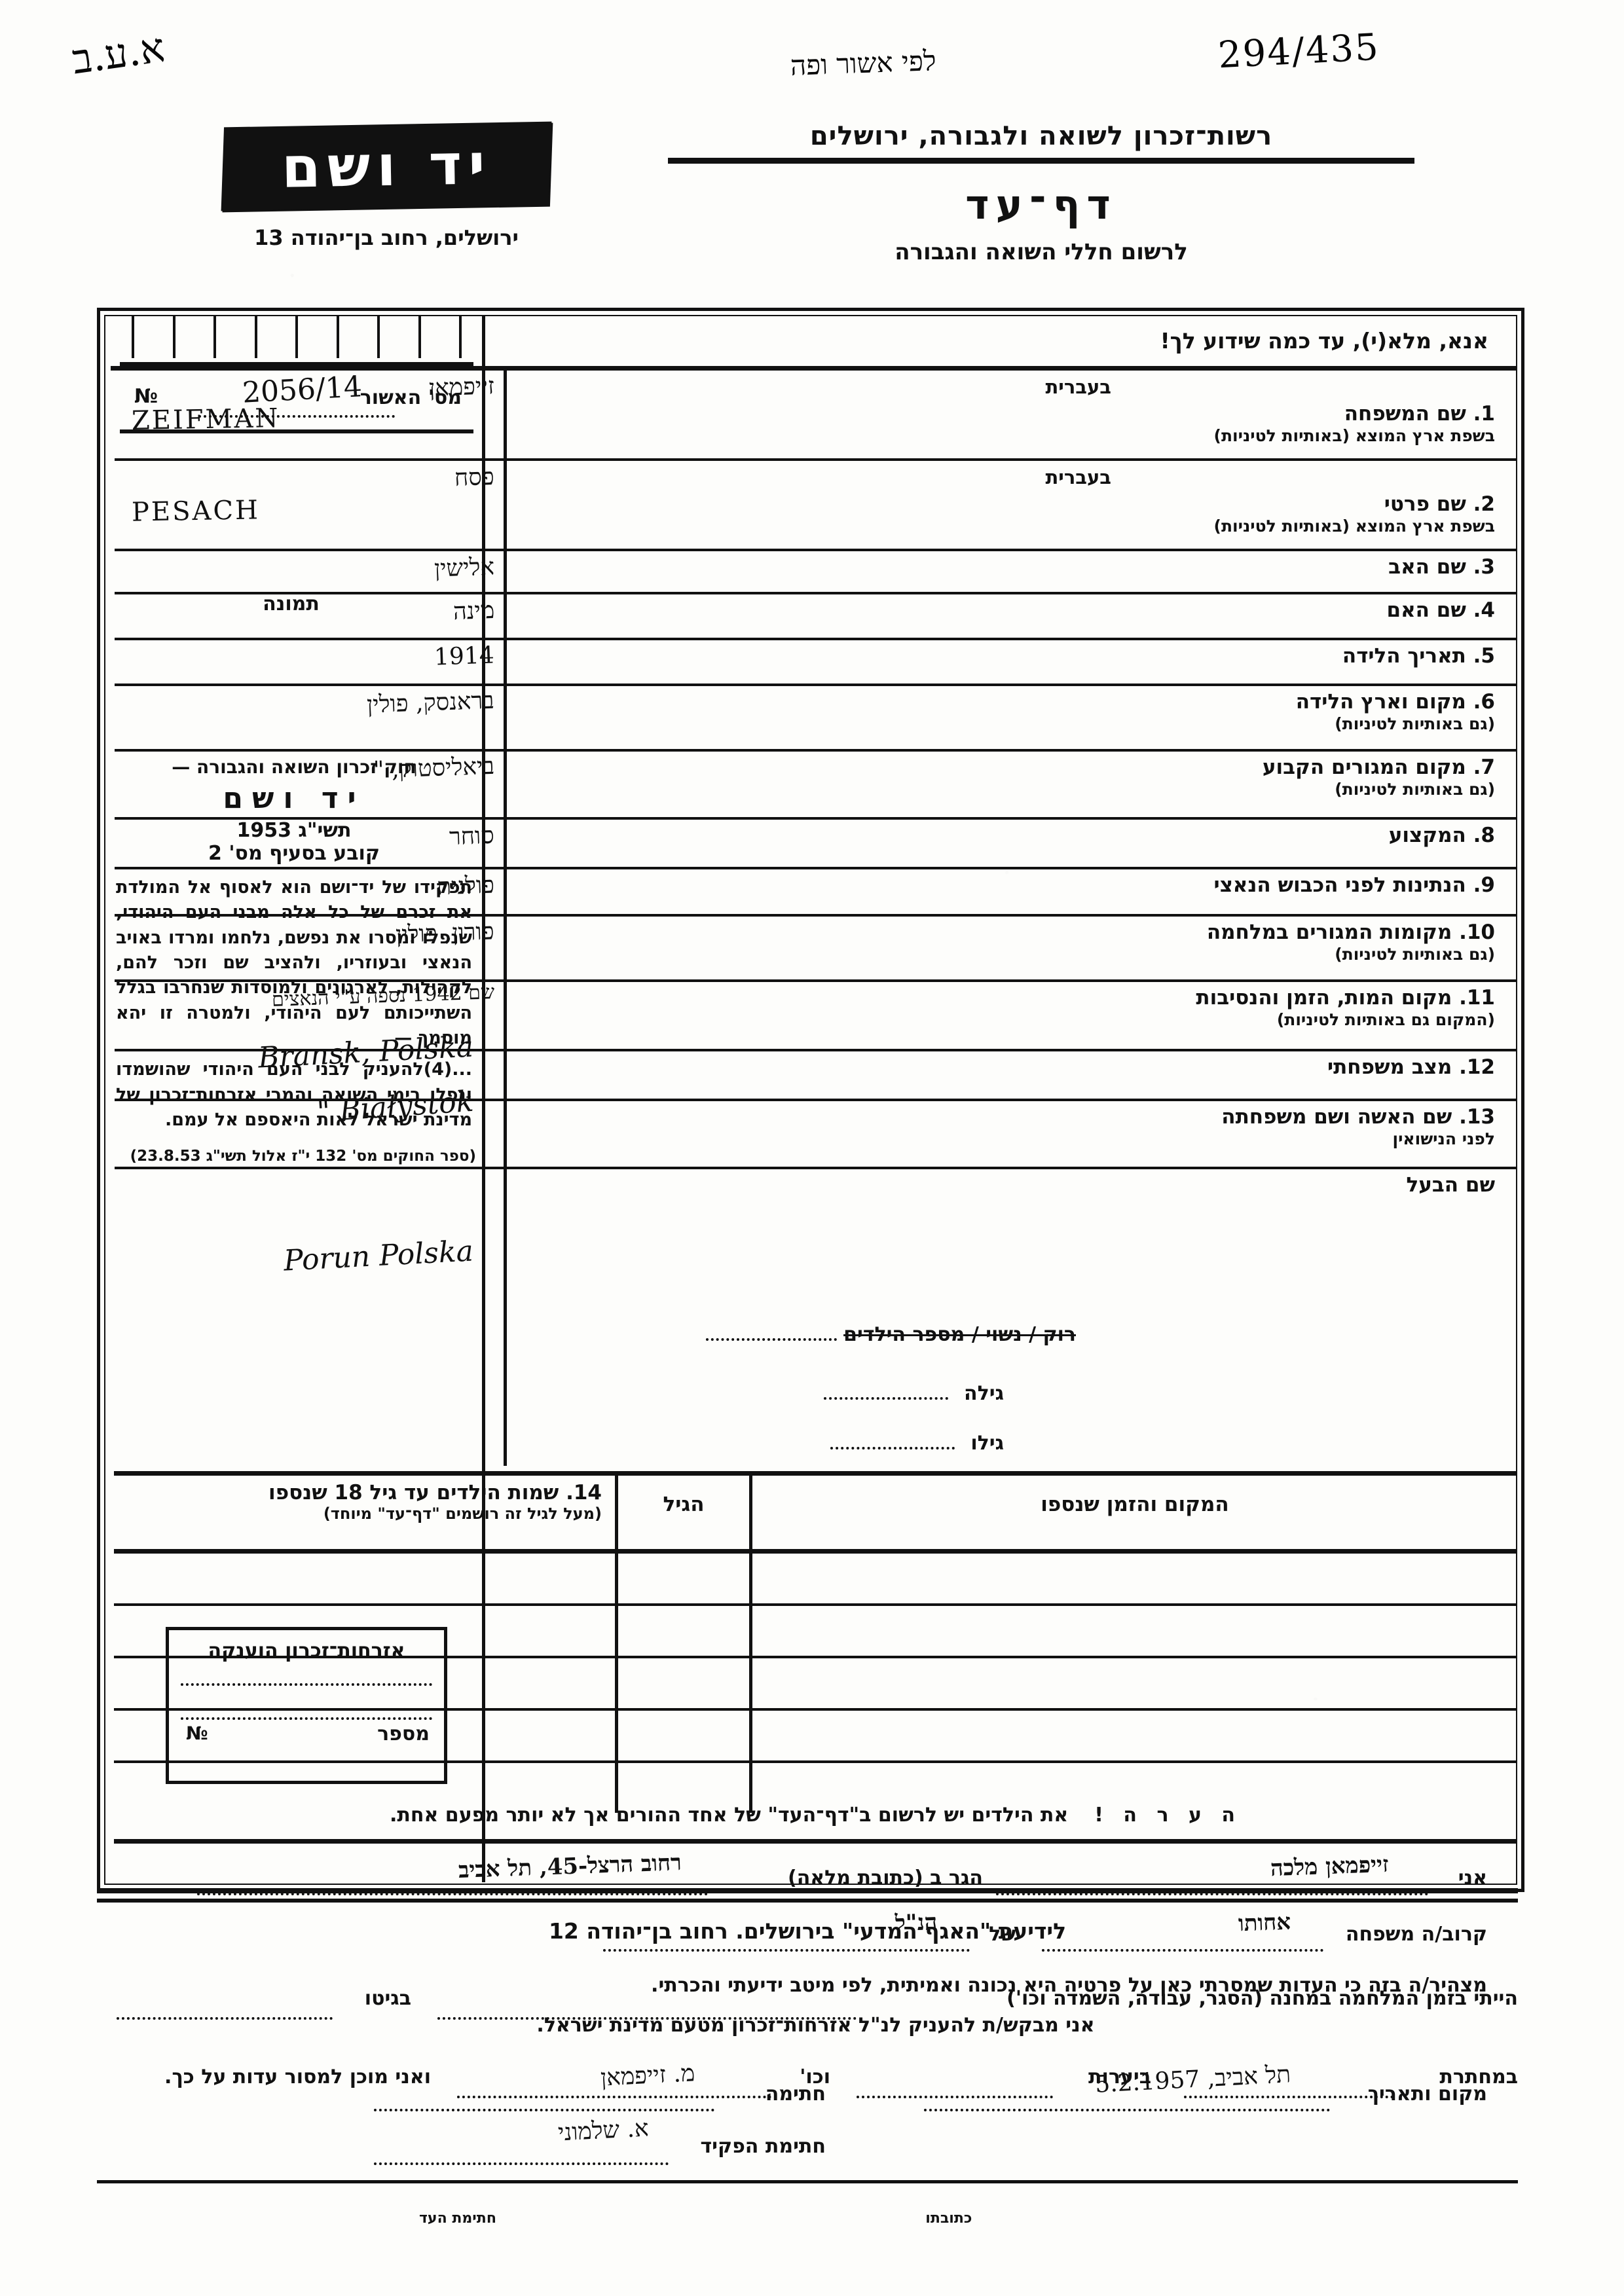 The height and width of the screenshot is (2296, 1624). What do you see at coordinates (309, 663) in the screenshot?
I see `answer-row-5: 1914` at bounding box center [309, 663].